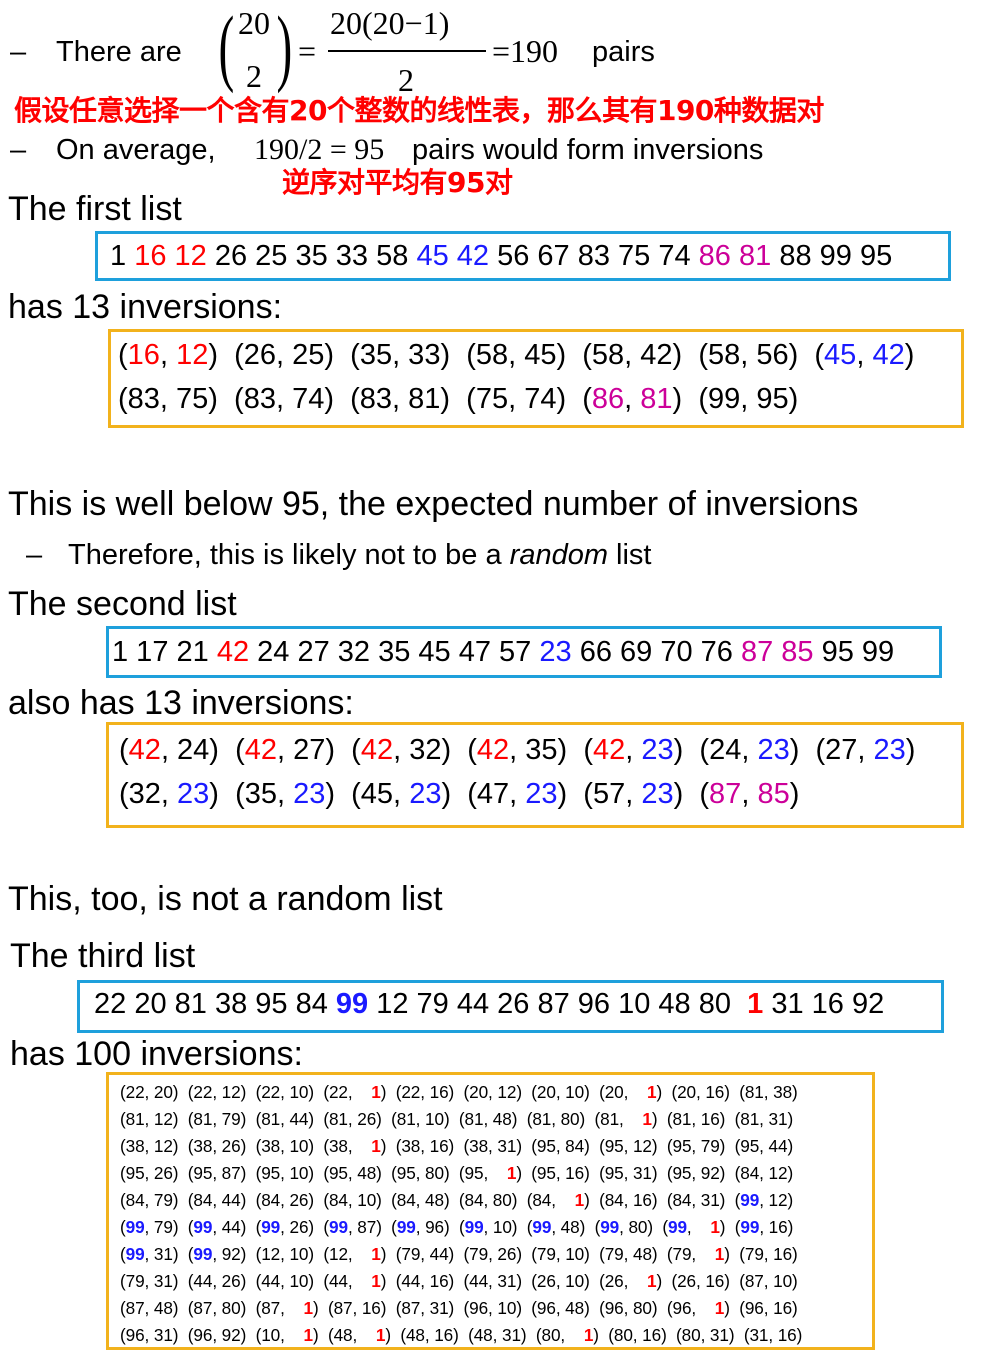 The height and width of the screenshot is (1353, 990). I want to click on second-list-box, so click(524, 652).